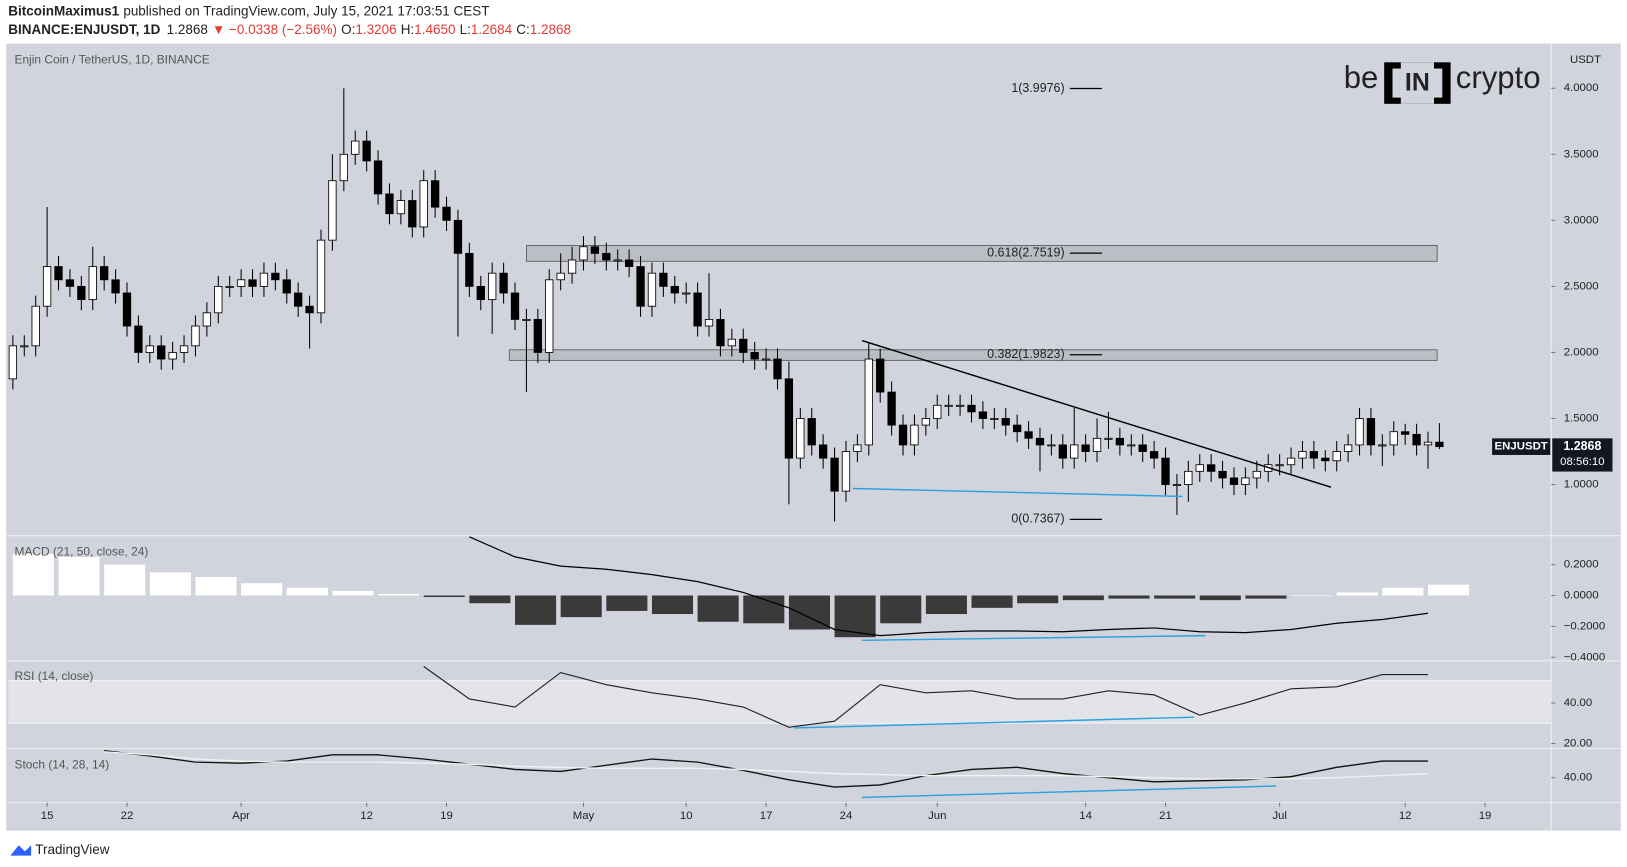 This screenshot has width=1627, height=867. What do you see at coordinates (465, 29) in the screenshot?
I see `l-label: L:` at bounding box center [465, 29].